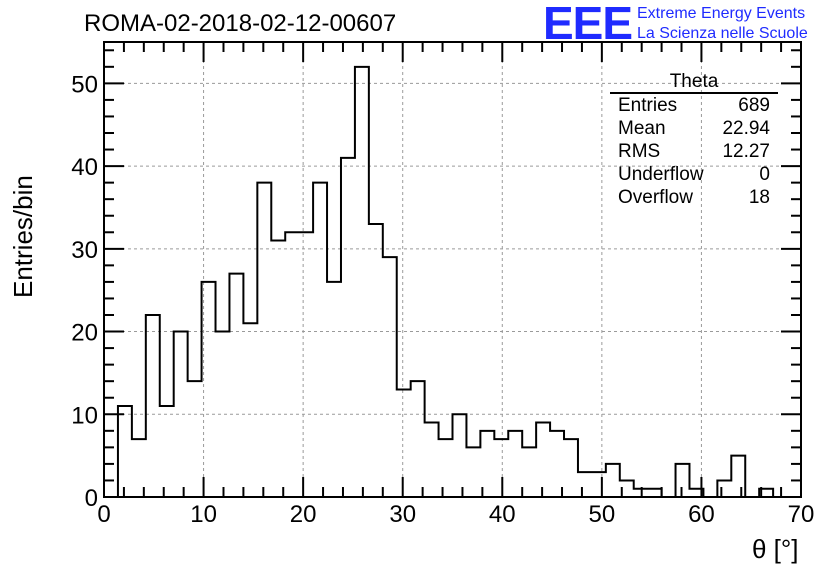 The image size is (836, 572). Describe the element at coordinates (694, 151) in the screenshot. I see `stats-row-rms: RMS 12.27` at that location.